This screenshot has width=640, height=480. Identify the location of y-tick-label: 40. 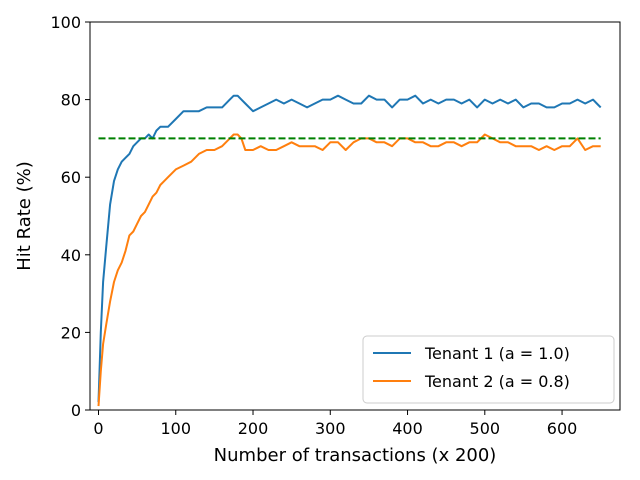
(71, 255).